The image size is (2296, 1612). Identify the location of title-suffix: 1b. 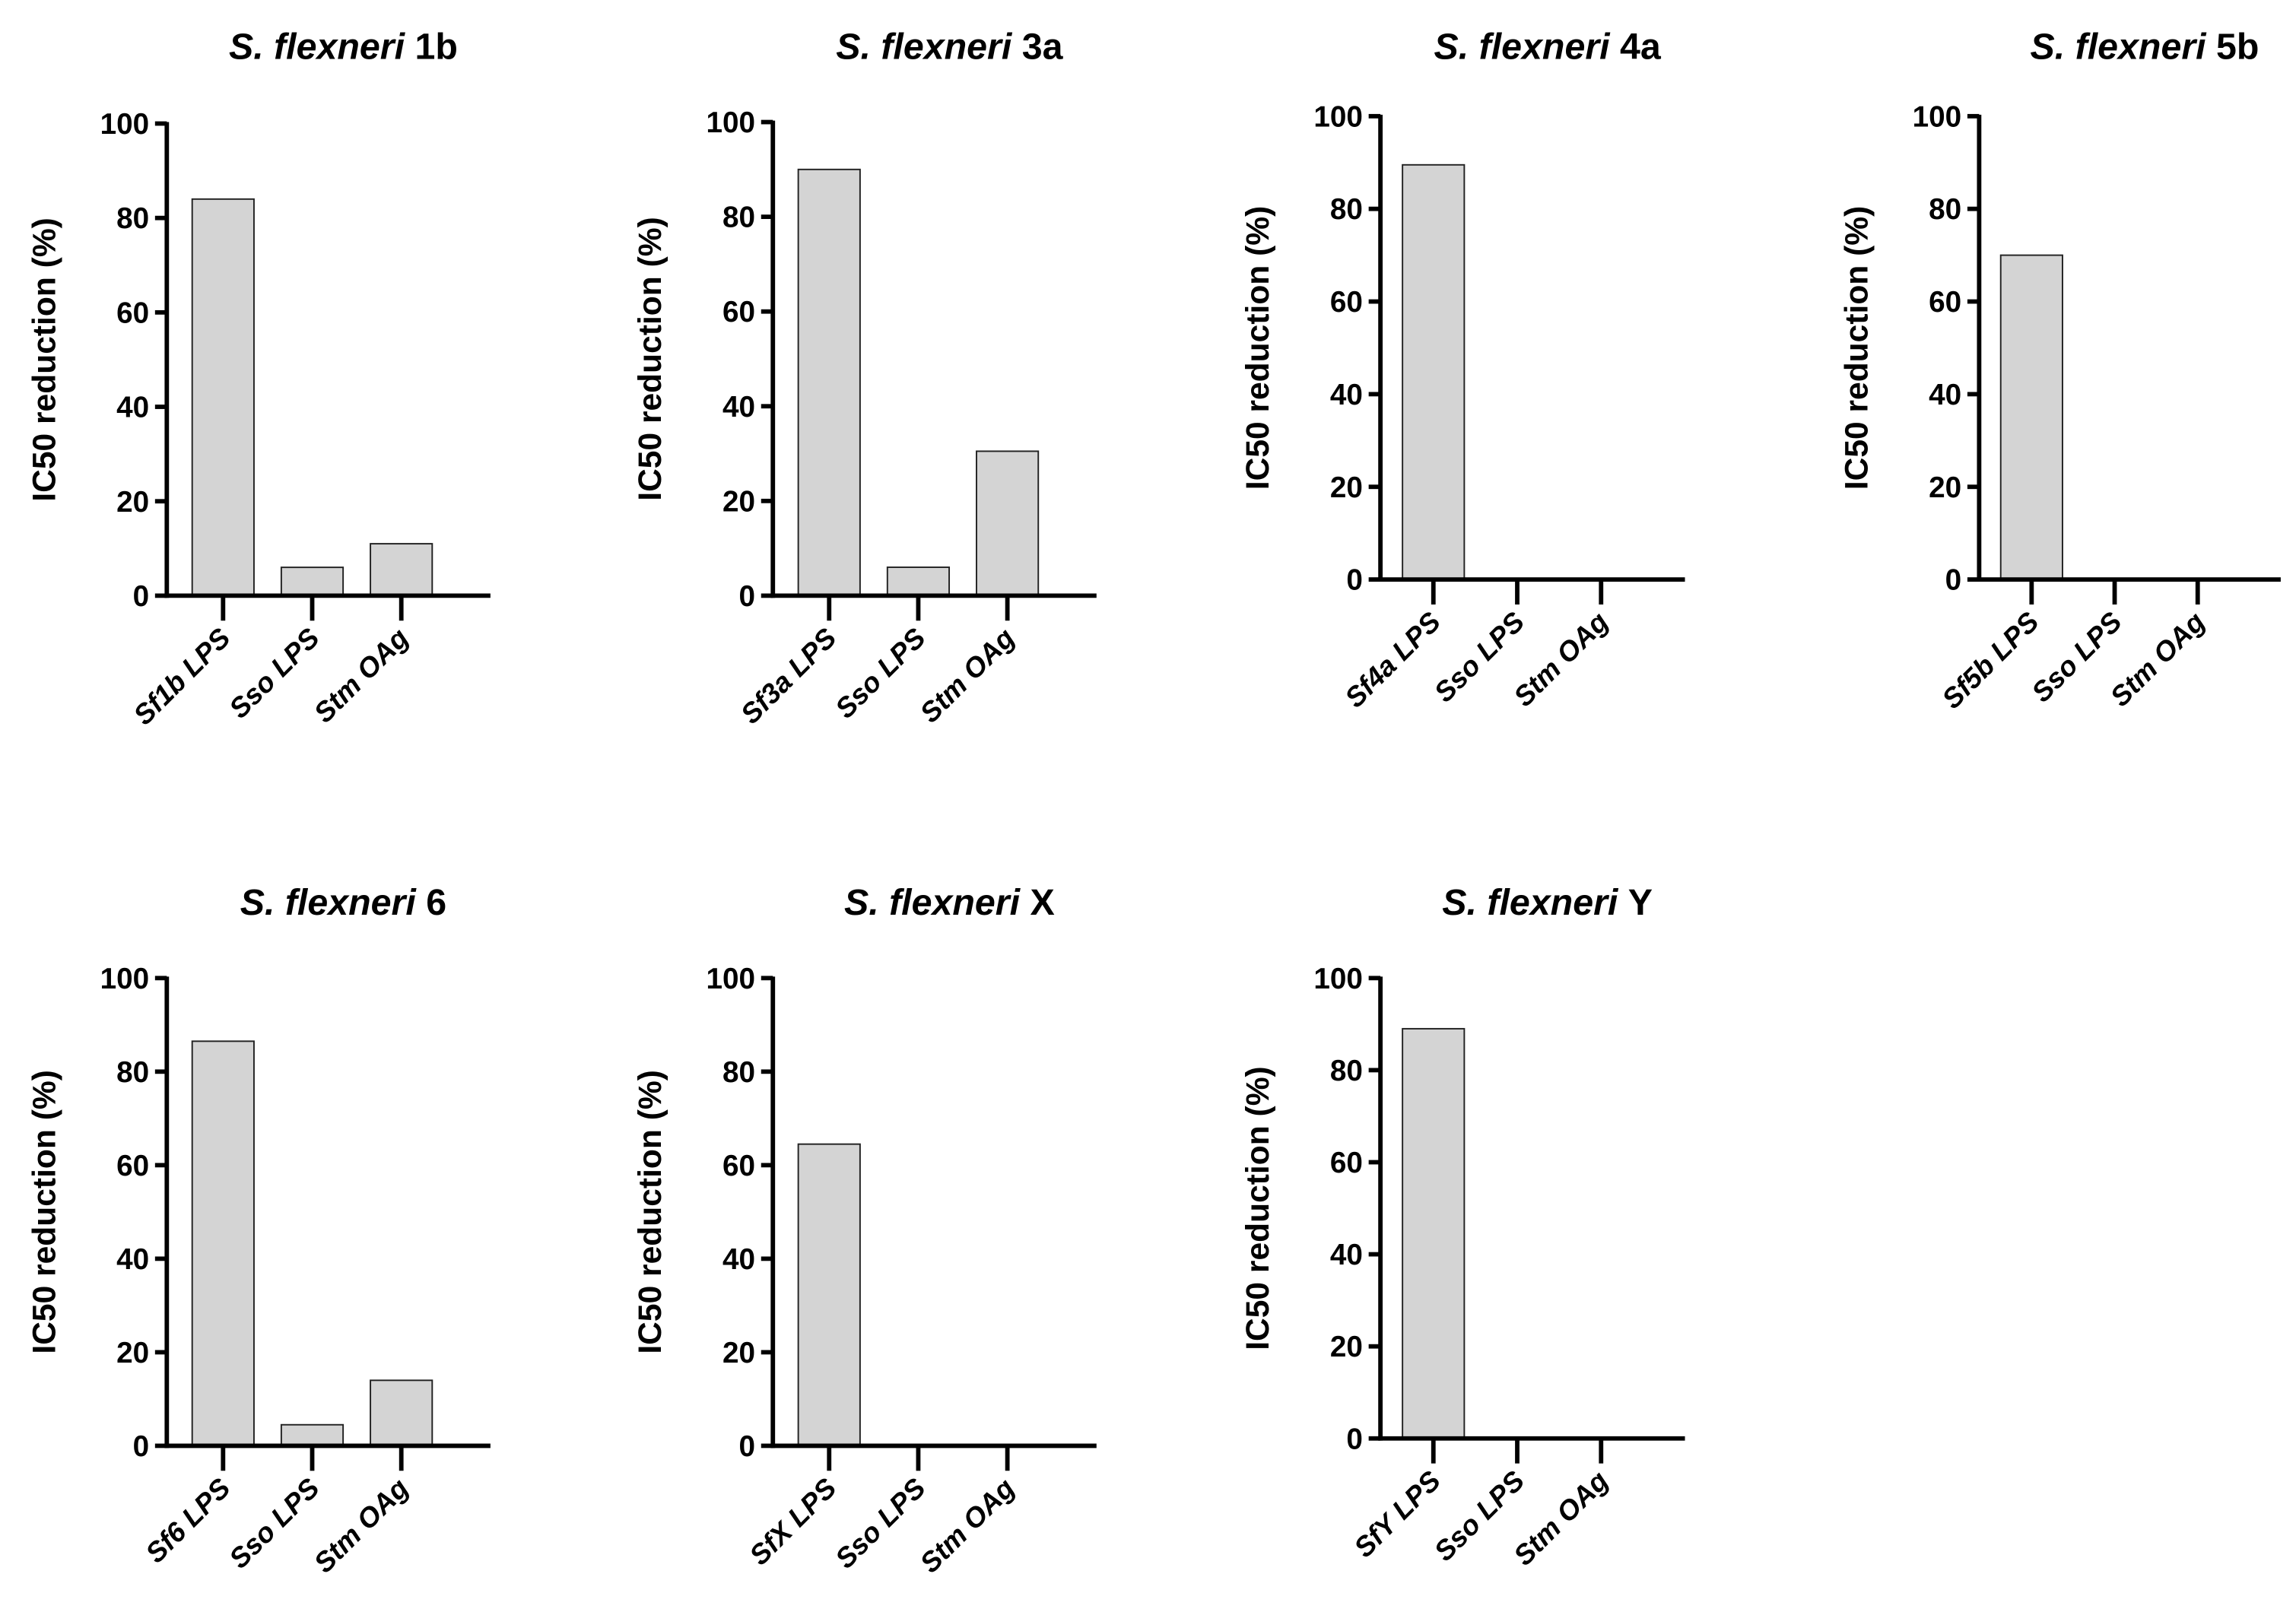
(436, 46).